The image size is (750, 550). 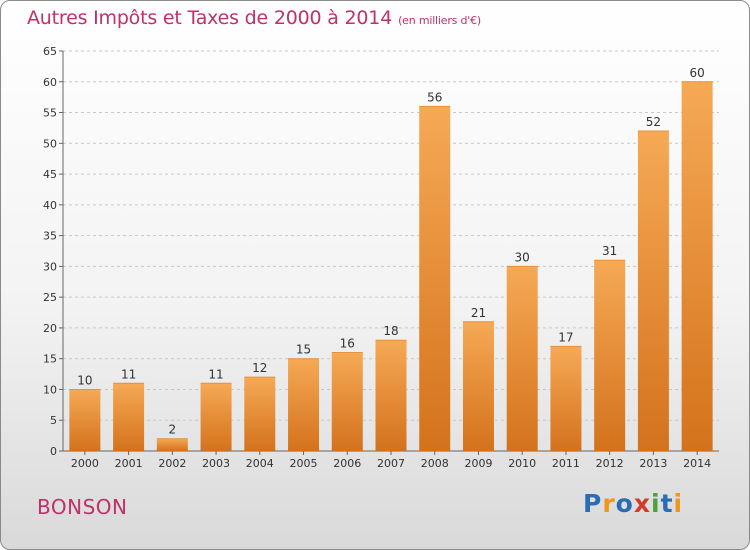 I want to click on logo-letter: x, so click(x=642, y=503).